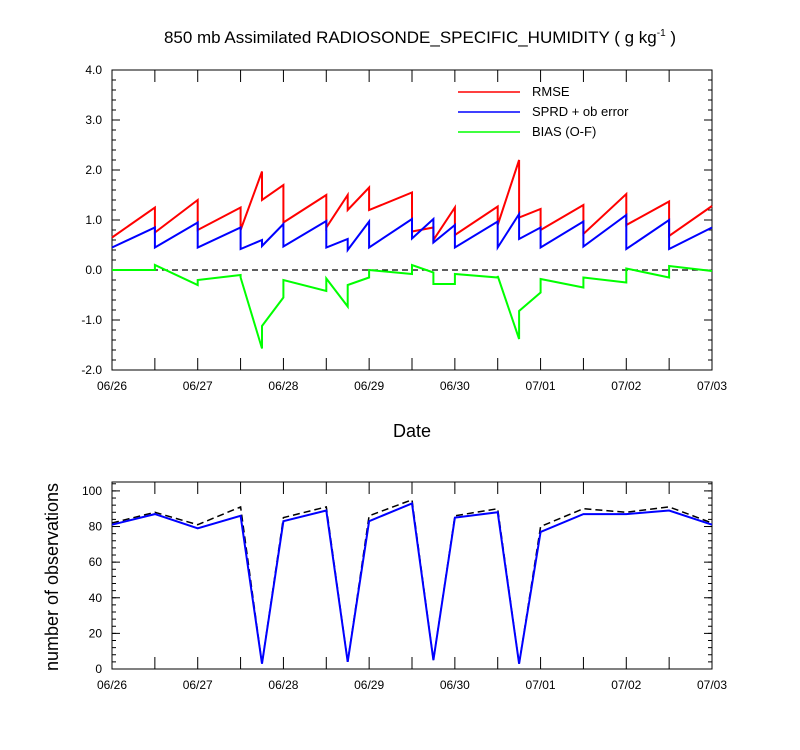  What do you see at coordinates (412, 431) in the screenshot?
I see `top-x-axis-title: Date` at bounding box center [412, 431].